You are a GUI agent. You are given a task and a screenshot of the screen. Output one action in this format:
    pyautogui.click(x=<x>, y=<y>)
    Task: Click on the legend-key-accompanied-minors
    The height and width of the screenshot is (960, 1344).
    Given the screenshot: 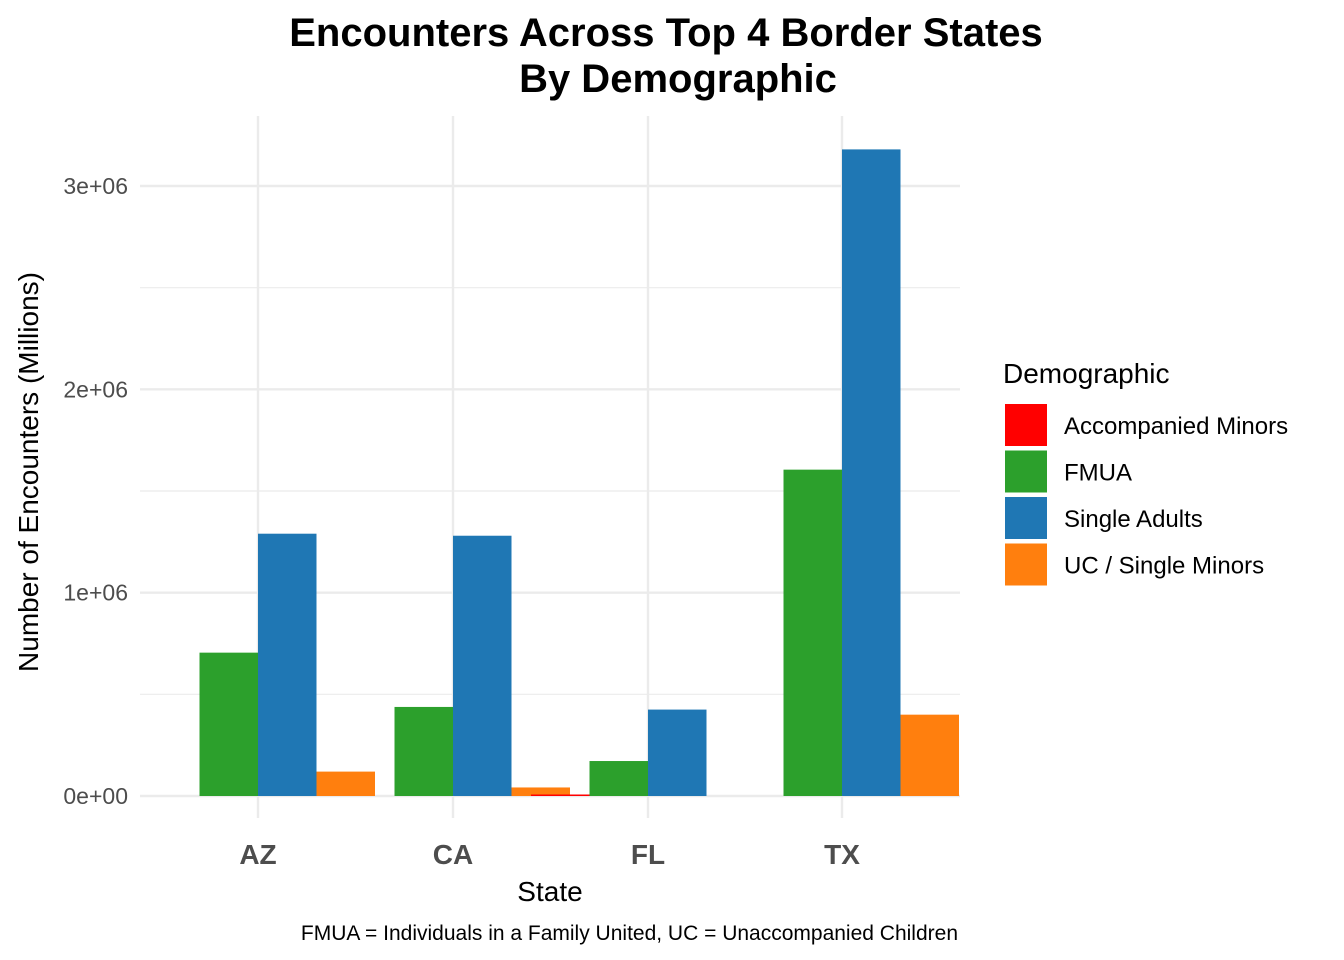 What is the action you would take?
    pyautogui.click(x=1026, y=425)
    